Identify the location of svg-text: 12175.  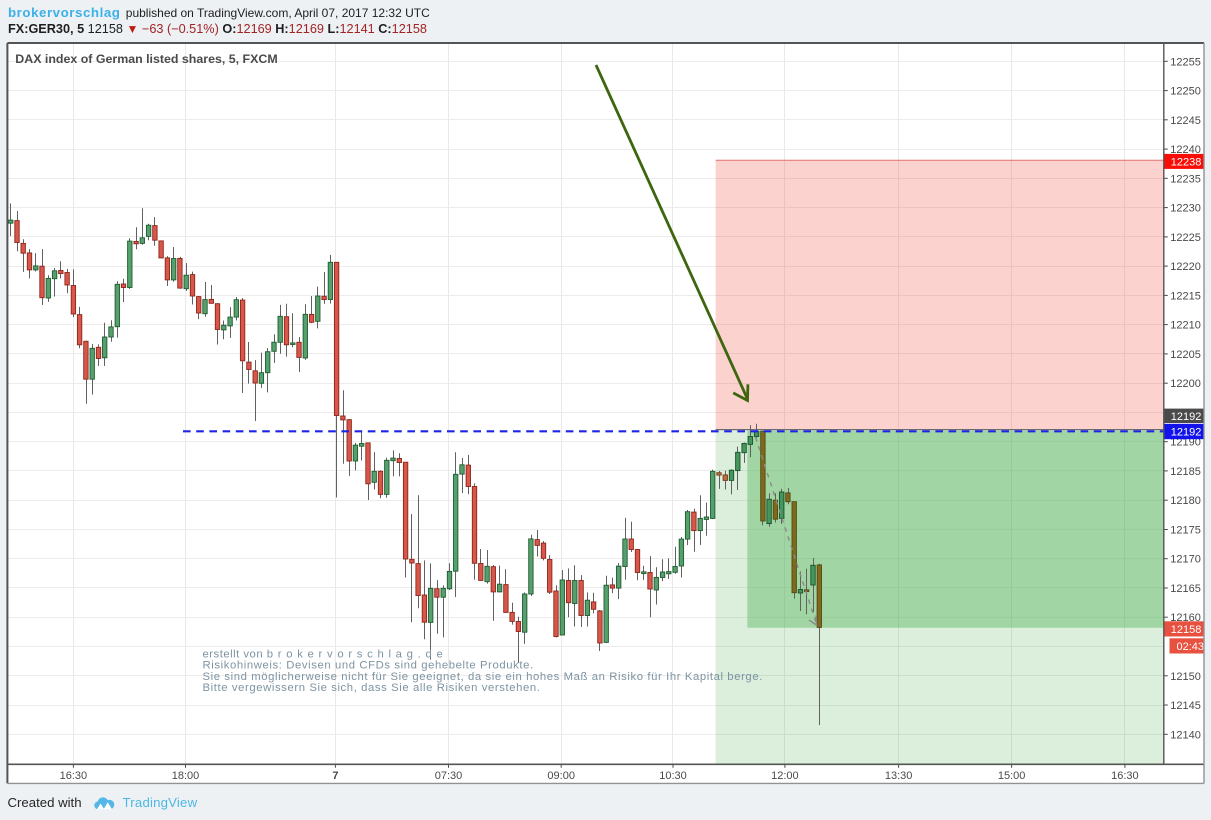
(1185, 531).